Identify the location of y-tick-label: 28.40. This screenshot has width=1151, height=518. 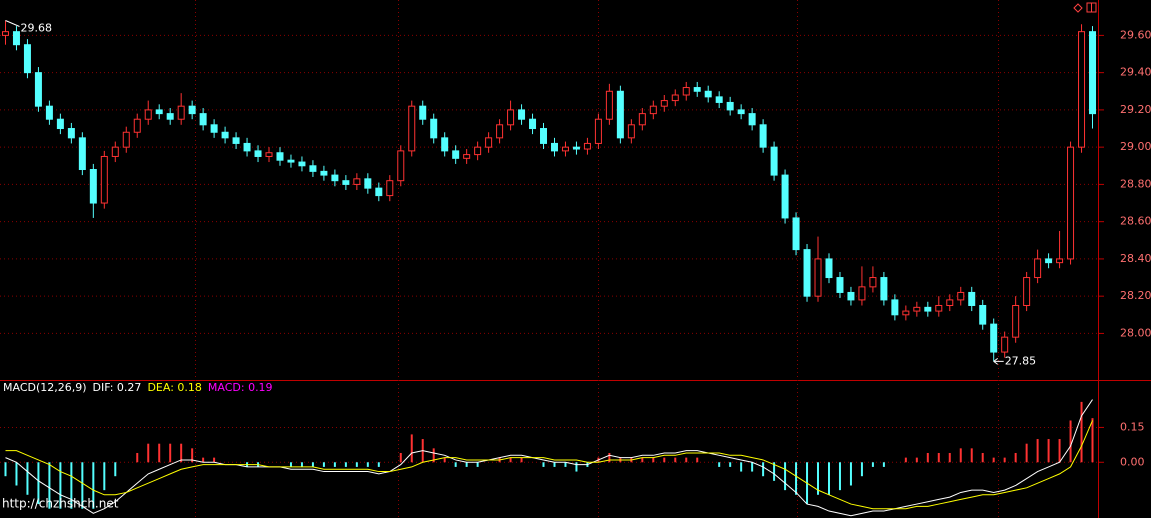
(1135, 258).